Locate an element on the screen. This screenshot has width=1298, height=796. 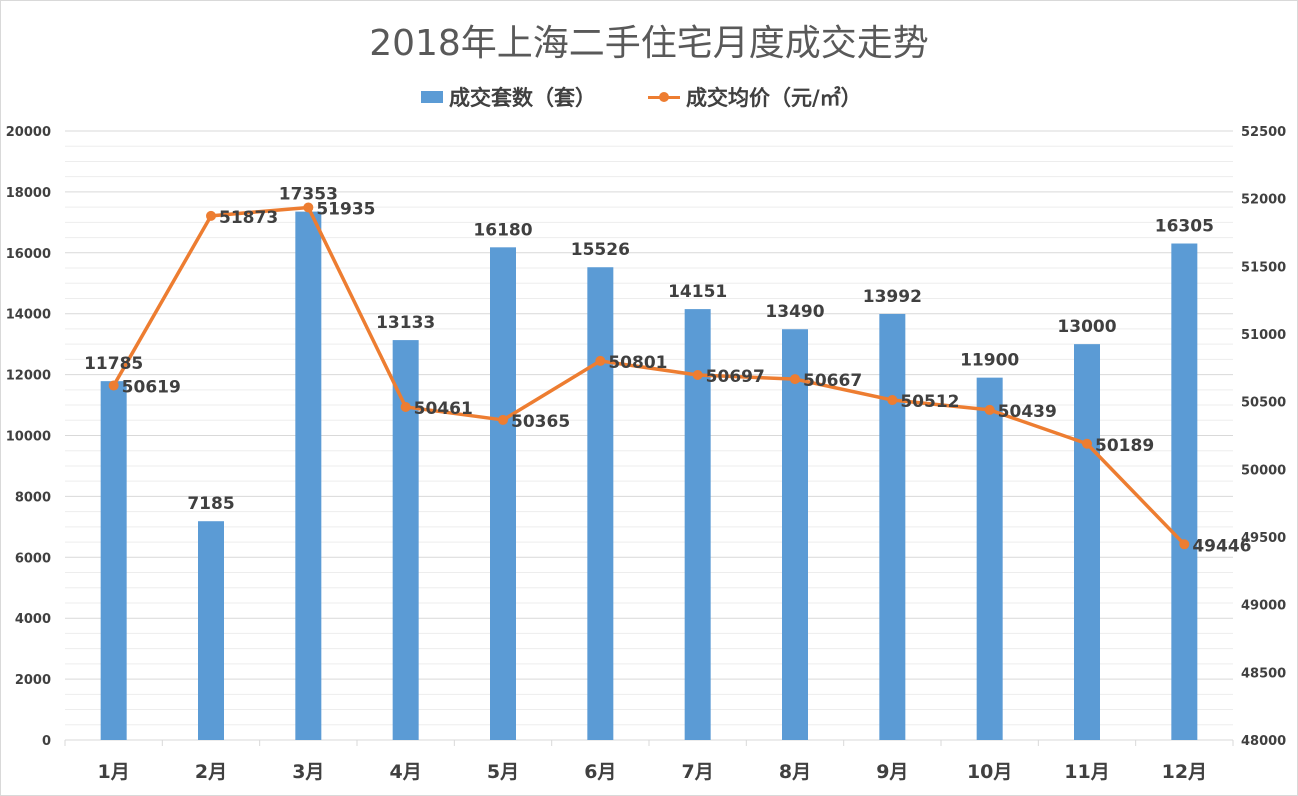
bar-data-label: 14151 is located at coordinates (697, 292).